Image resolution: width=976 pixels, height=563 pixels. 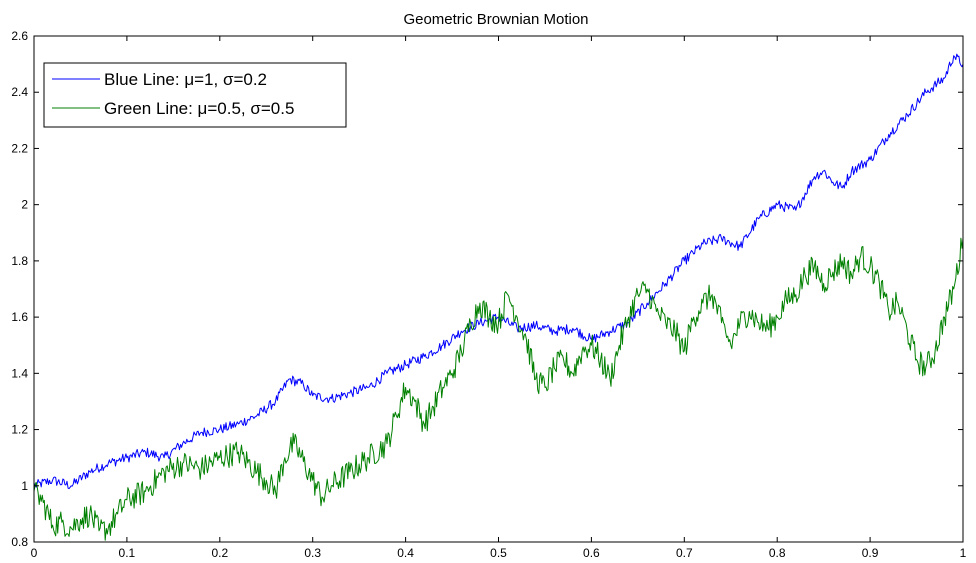 I want to click on legend-label-blue: Blue Line: μ=1, σ=0.2, so click(x=185, y=79).